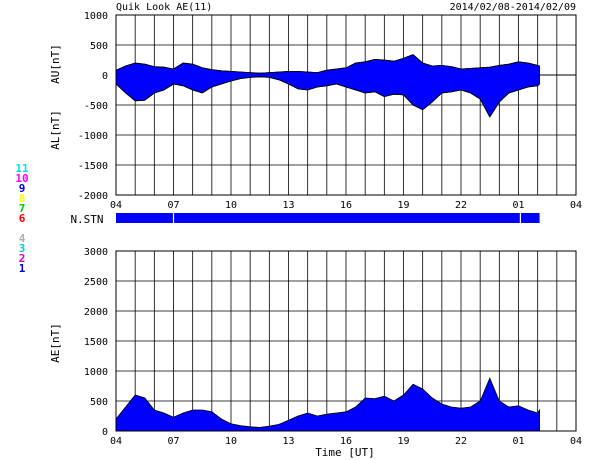 Image resolution: width=590 pixels, height=460 pixels. Describe the element at coordinates (55, 130) in the screenshot. I see `al-axis-label: AL[nT]` at that location.